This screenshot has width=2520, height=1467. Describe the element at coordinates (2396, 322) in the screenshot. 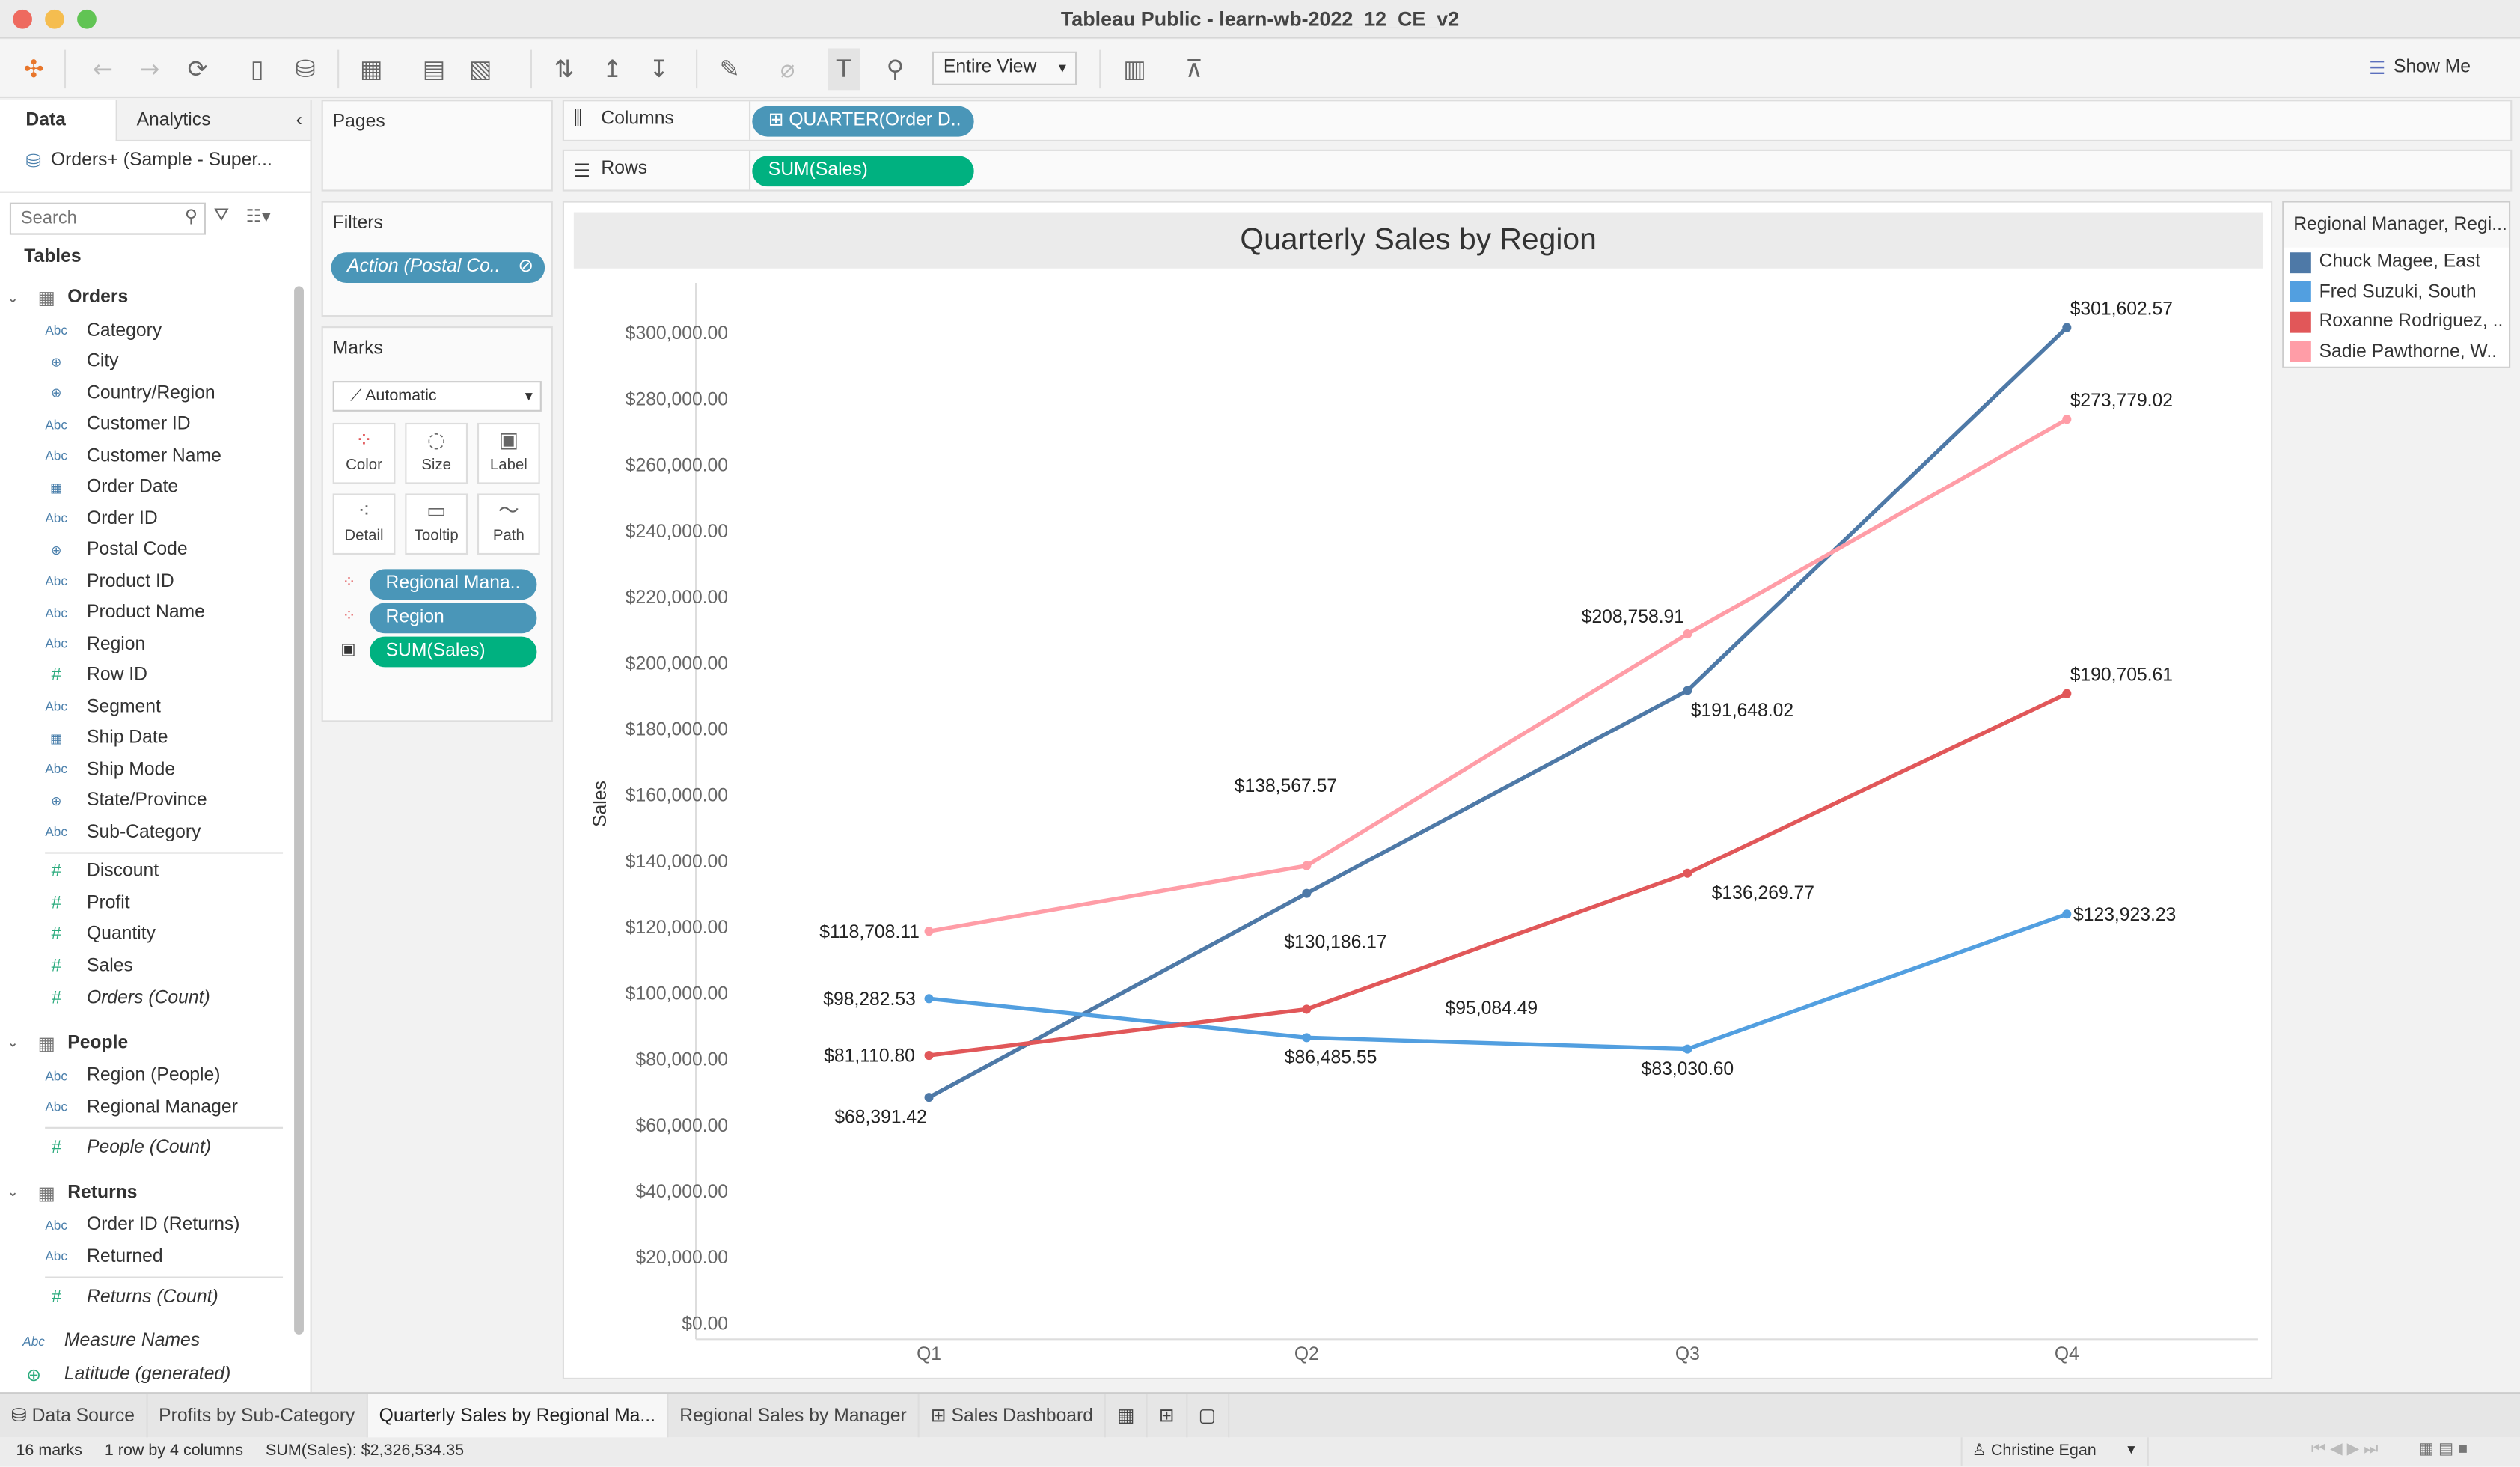

I see `legend-item: Roxanne Rodriguez, ..` at that location.